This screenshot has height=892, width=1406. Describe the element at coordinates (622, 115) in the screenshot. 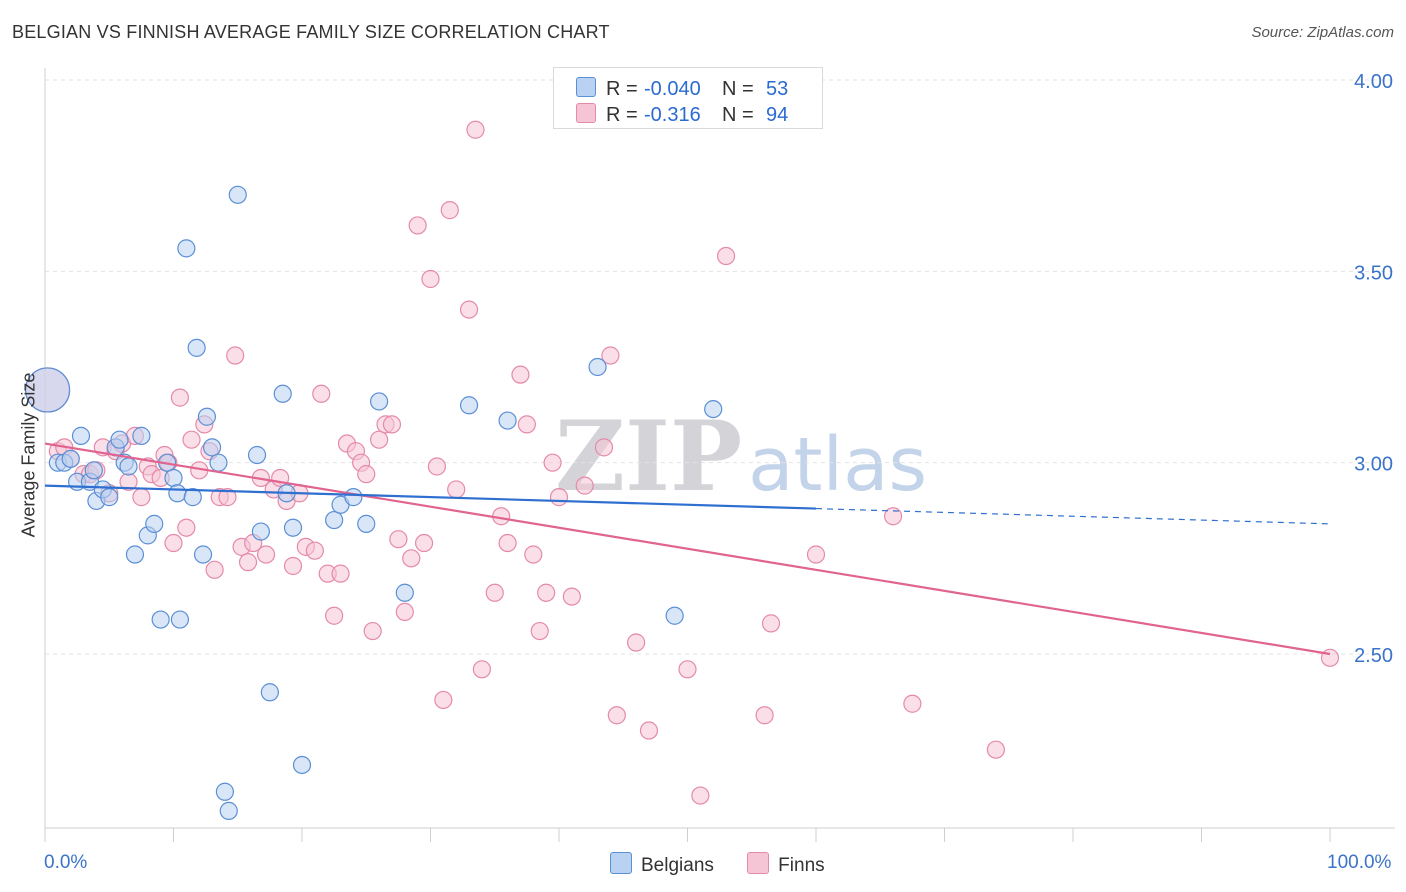

I see `r-label: R =` at that location.